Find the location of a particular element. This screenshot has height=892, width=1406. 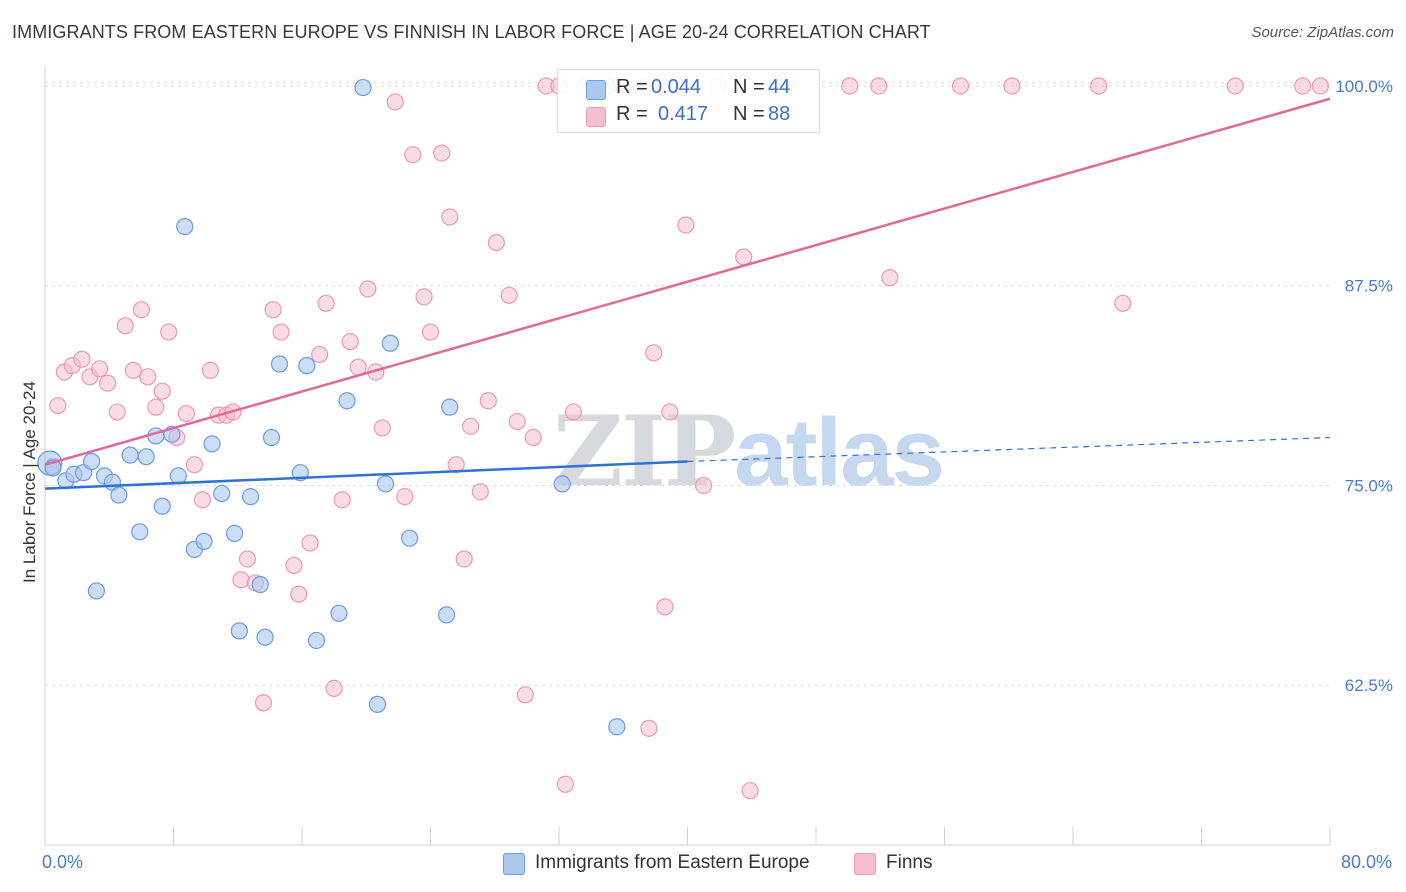

watermark-atlas: atlas is located at coordinates (839, 452).